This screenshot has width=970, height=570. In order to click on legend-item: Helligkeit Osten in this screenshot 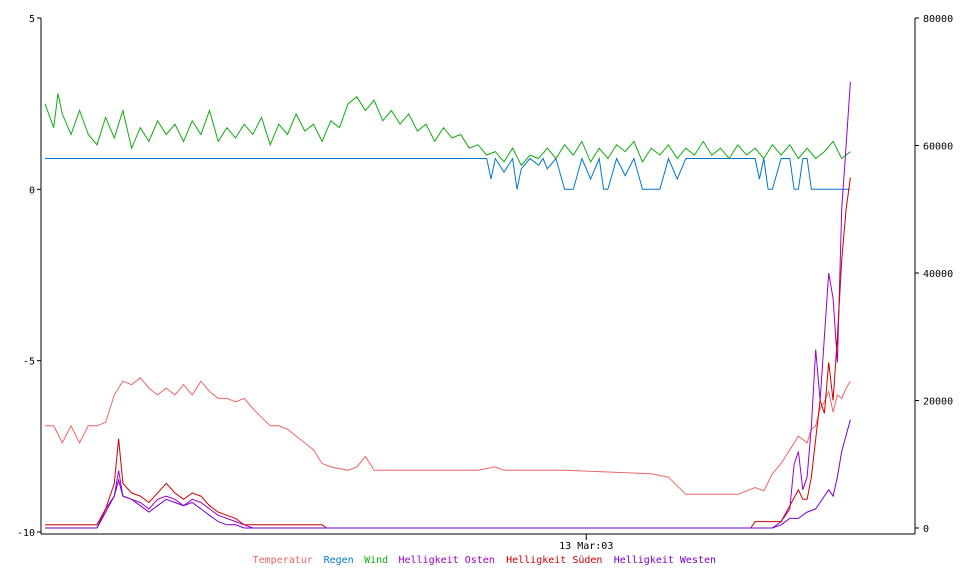, I will do `click(447, 560)`.